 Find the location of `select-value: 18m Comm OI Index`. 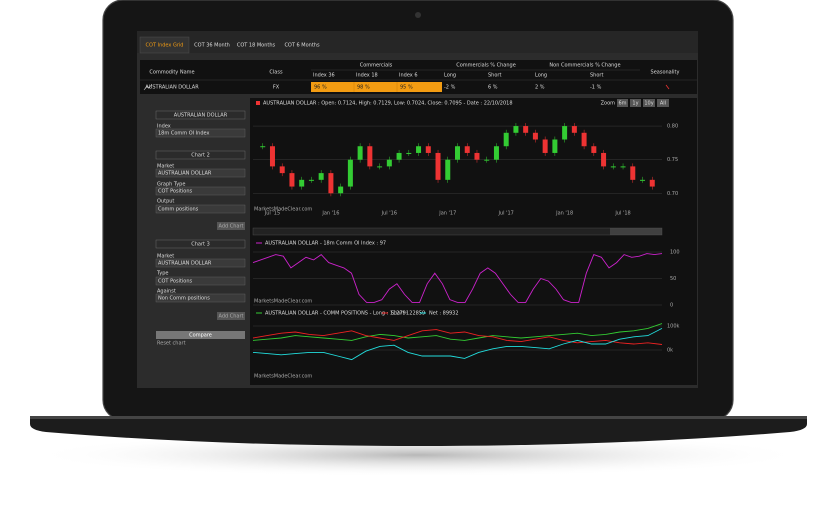

select-value: 18m Comm OI Index is located at coordinates (184, 134).